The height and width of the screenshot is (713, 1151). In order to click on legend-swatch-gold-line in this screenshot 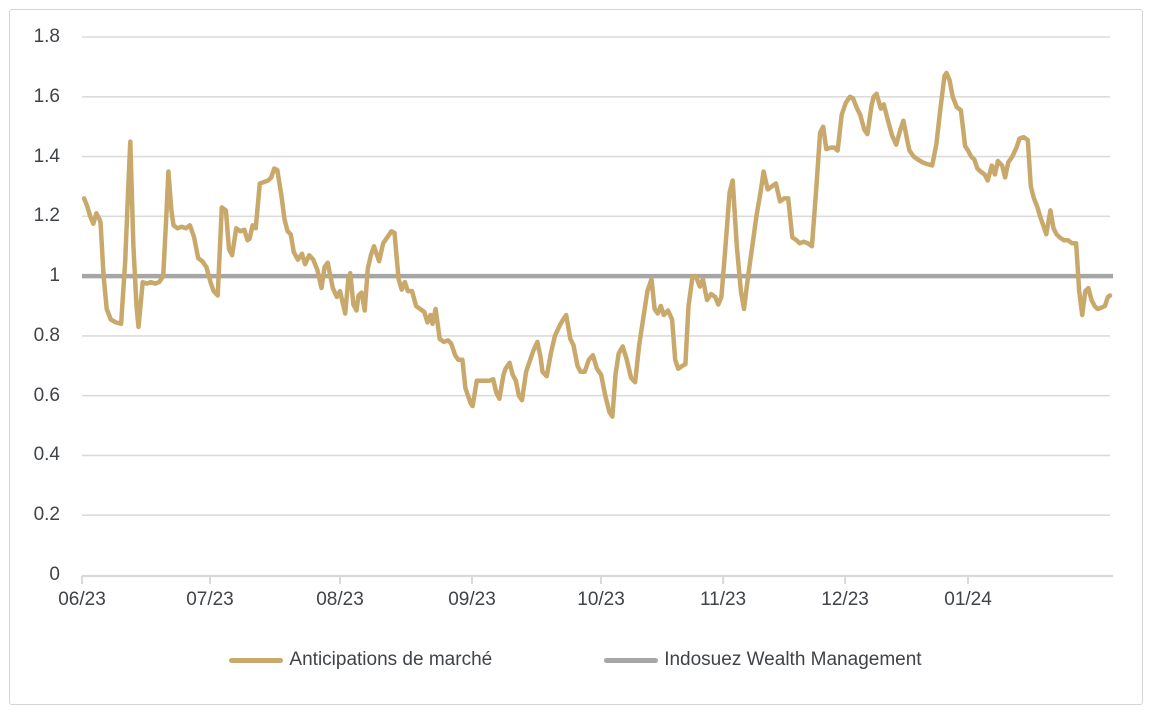, I will do `click(256, 660)`.